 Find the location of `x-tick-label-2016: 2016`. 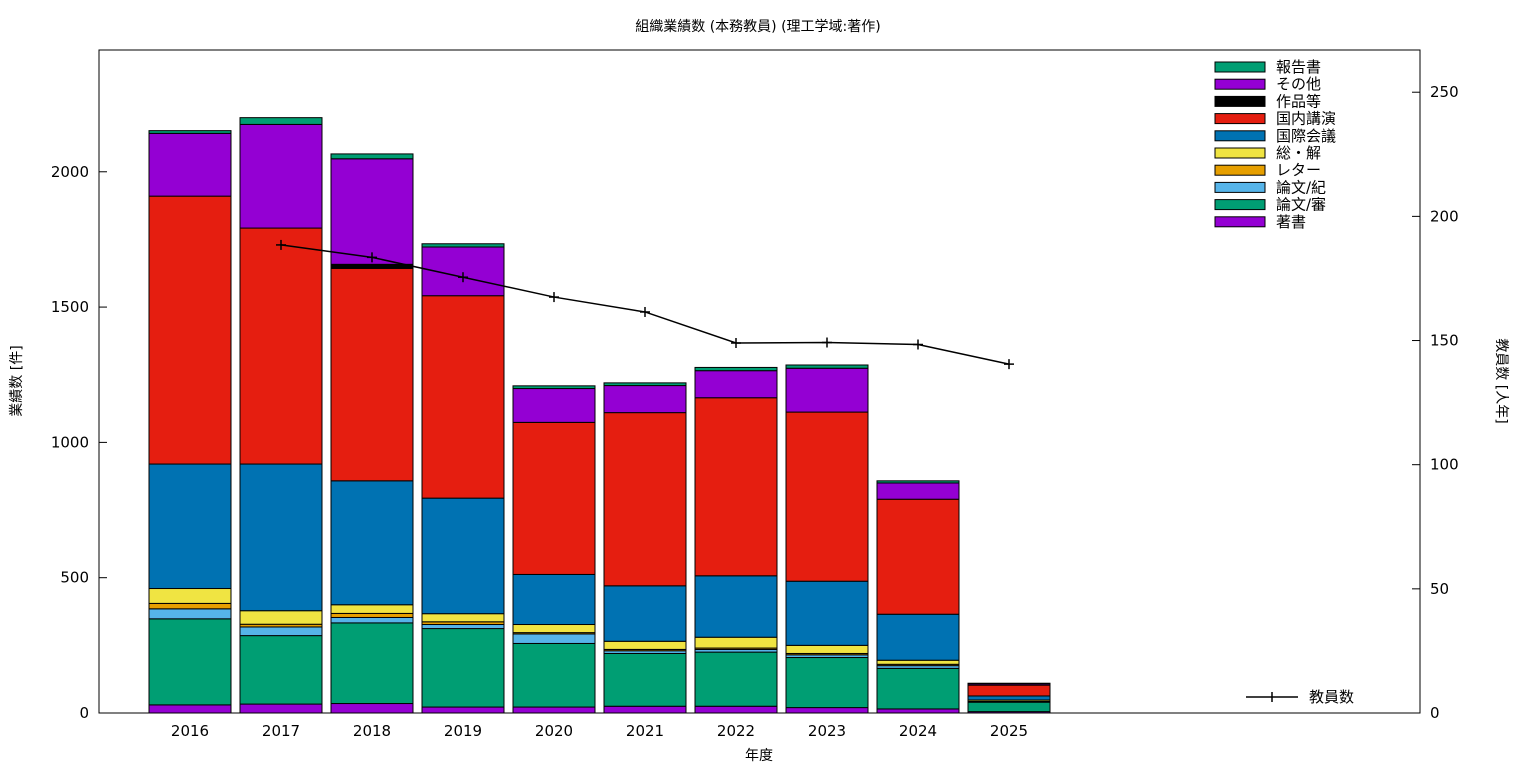

x-tick-label-2016: 2016 is located at coordinates (190, 731).